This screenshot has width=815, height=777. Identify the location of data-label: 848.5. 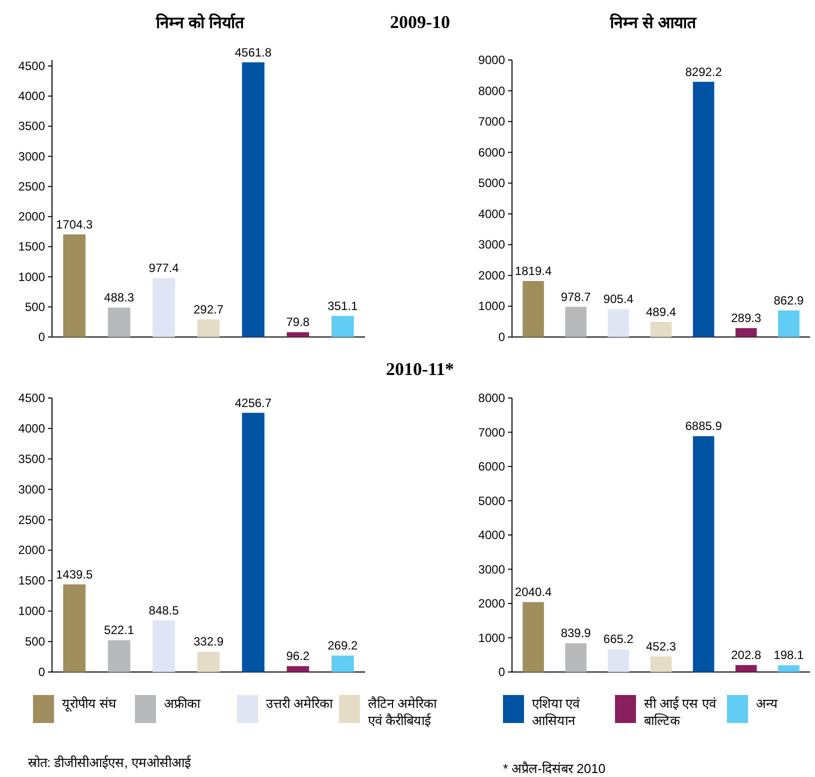
(164, 610).